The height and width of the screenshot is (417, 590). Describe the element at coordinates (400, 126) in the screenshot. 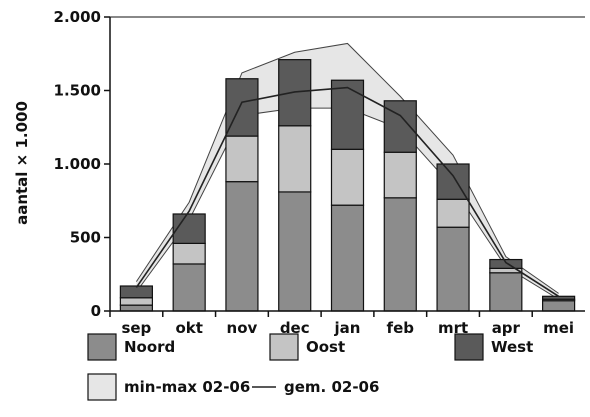

I see `bar-west-feb` at that location.